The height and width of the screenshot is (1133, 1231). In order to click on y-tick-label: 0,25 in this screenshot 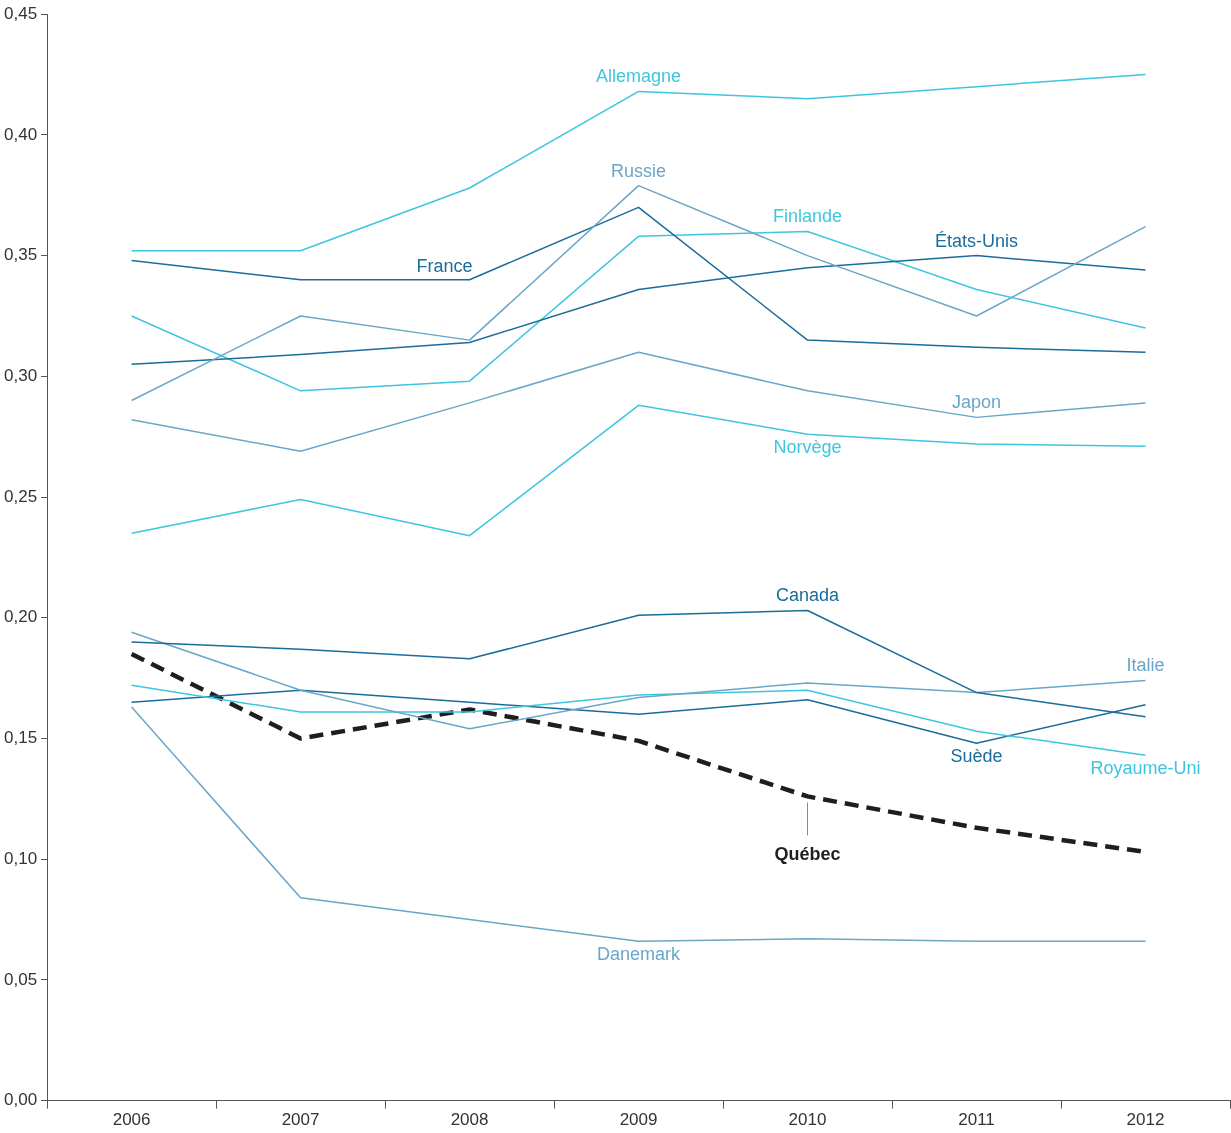, I will do `click(20, 496)`.